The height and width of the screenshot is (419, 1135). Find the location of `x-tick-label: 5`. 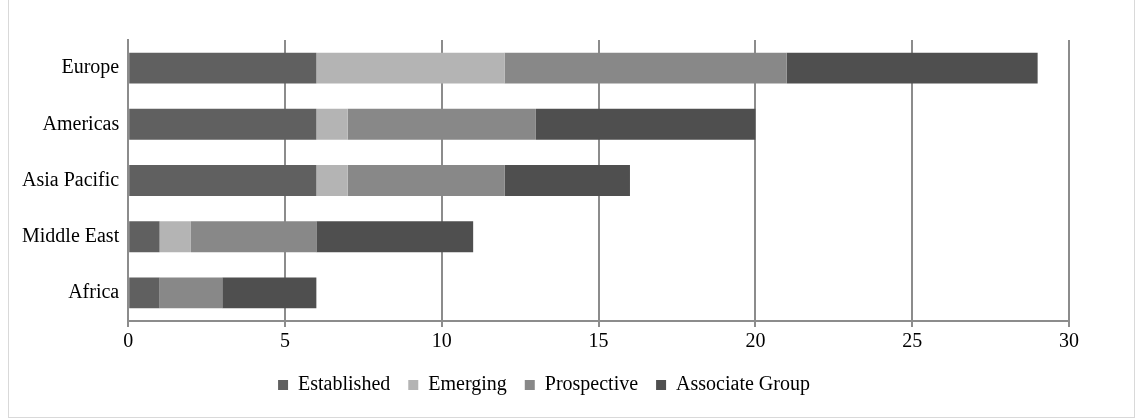

x-tick-label: 5 is located at coordinates (285, 340).